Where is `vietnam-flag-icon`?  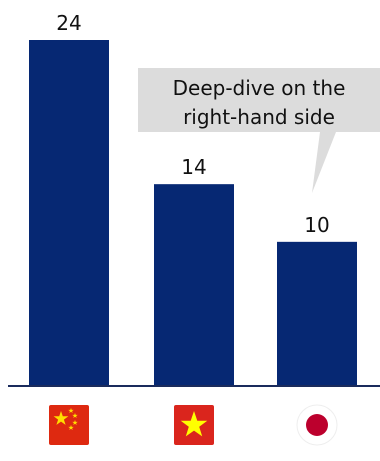 vietnam-flag-icon is located at coordinates (194, 425).